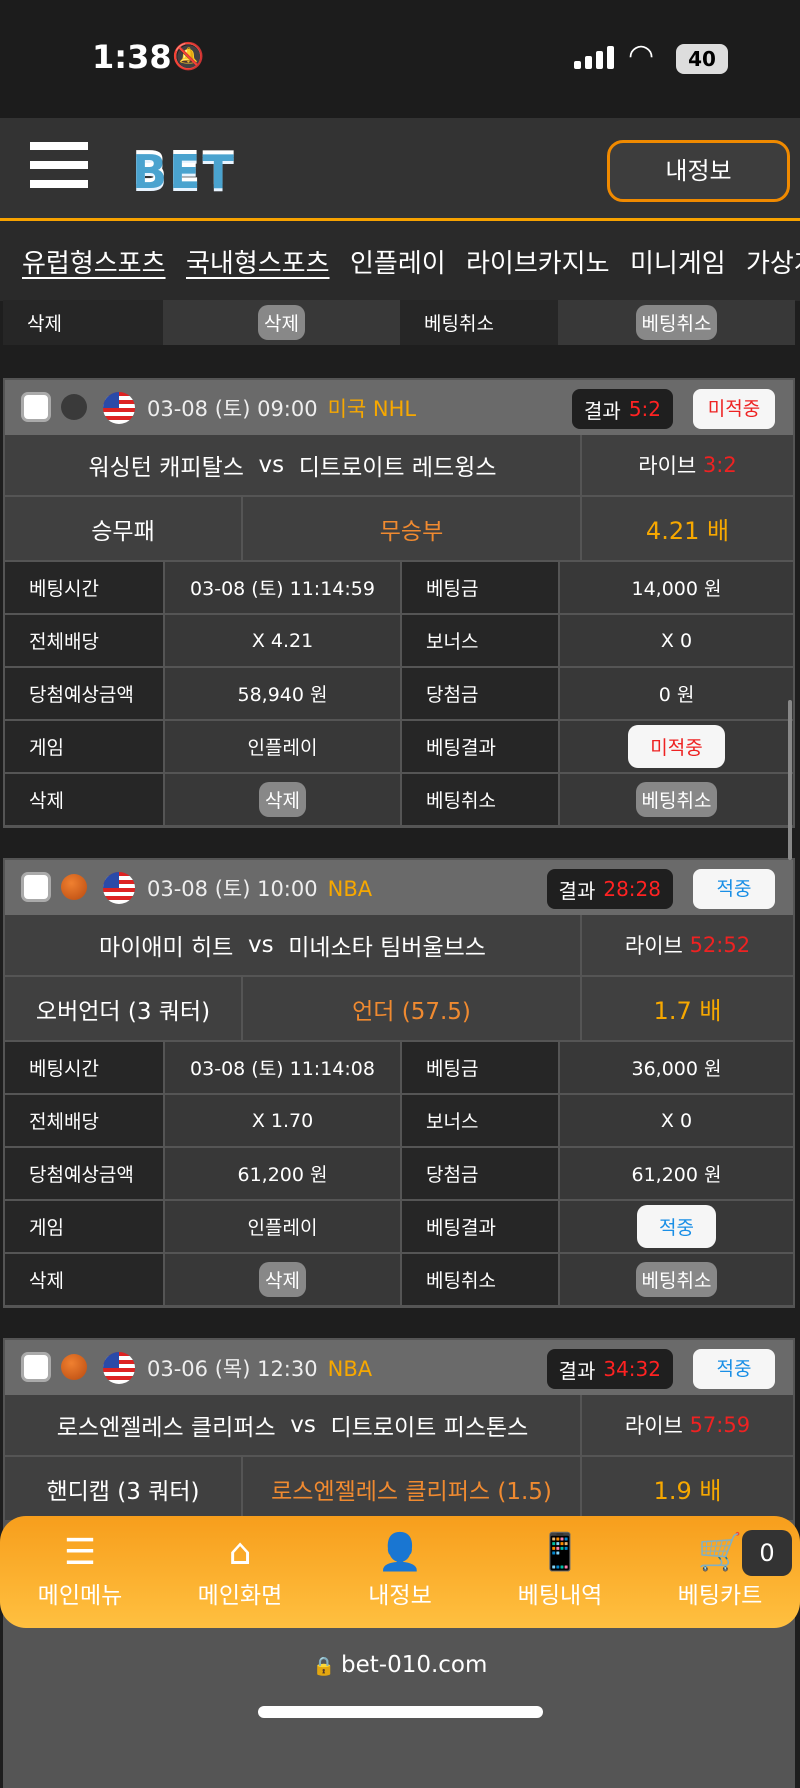 The height and width of the screenshot is (1788, 800). What do you see at coordinates (123, 1488) in the screenshot?
I see `market: 핸디캡 (3 쿼터)` at bounding box center [123, 1488].